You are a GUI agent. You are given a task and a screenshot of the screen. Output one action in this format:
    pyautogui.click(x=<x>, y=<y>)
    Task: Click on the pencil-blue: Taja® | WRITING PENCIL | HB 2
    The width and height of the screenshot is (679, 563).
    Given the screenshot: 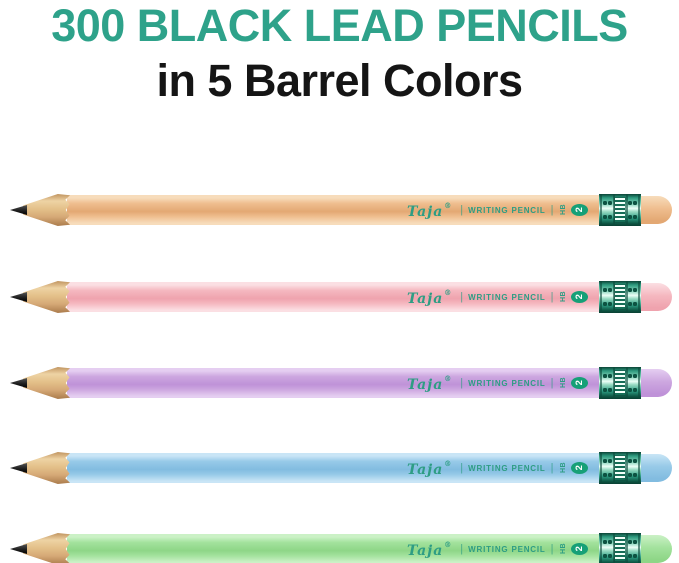 What is the action you would take?
    pyautogui.click(x=341, y=468)
    